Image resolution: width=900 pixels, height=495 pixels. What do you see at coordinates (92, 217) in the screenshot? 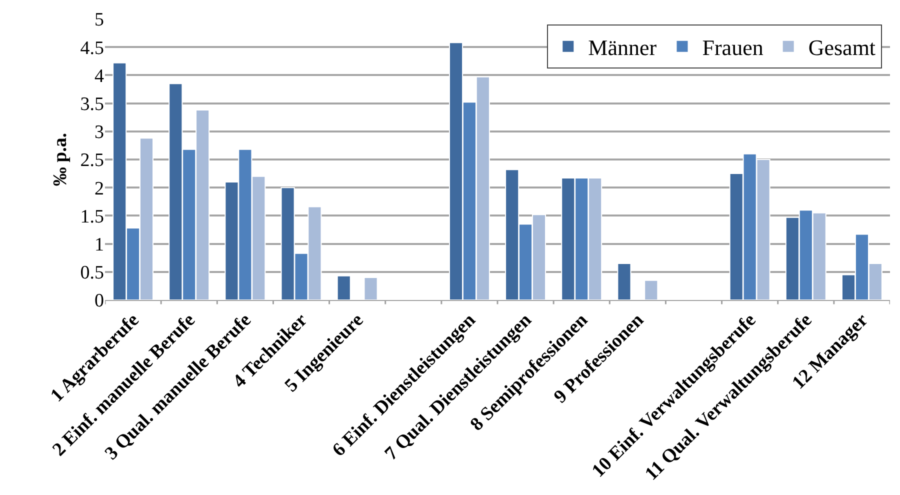
I see `y-tick-label: 1.5` at bounding box center [92, 217].